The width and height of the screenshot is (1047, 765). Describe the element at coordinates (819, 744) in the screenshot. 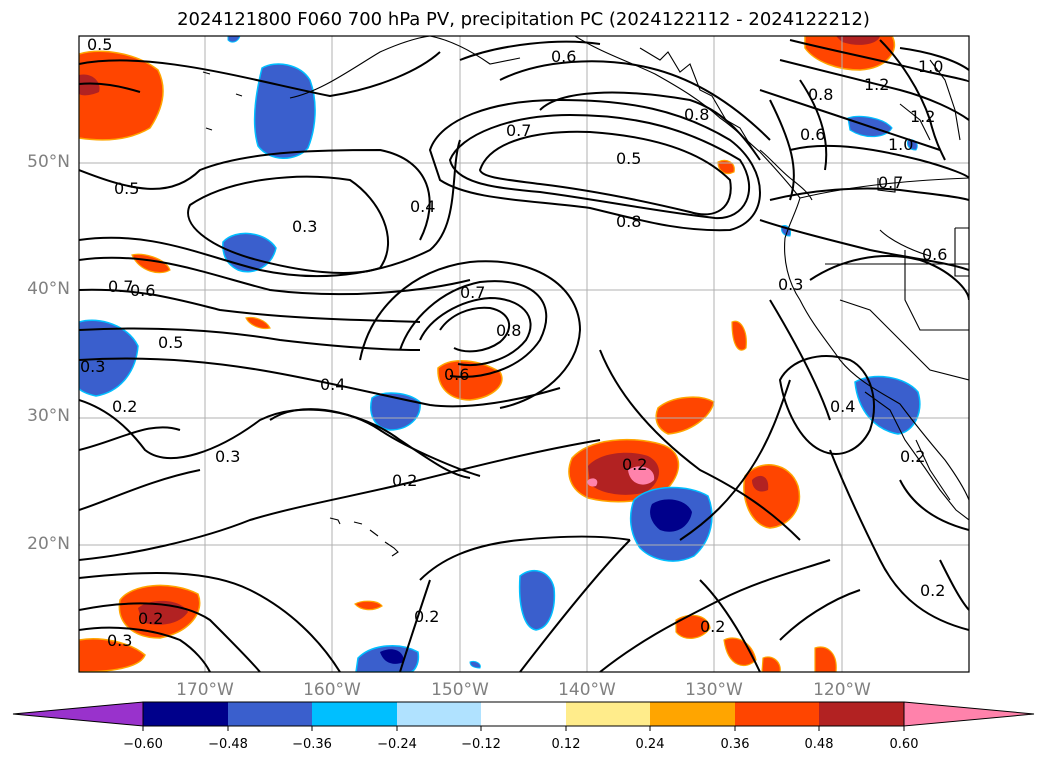

I see `colorbar-tick-label: 0.48` at that location.